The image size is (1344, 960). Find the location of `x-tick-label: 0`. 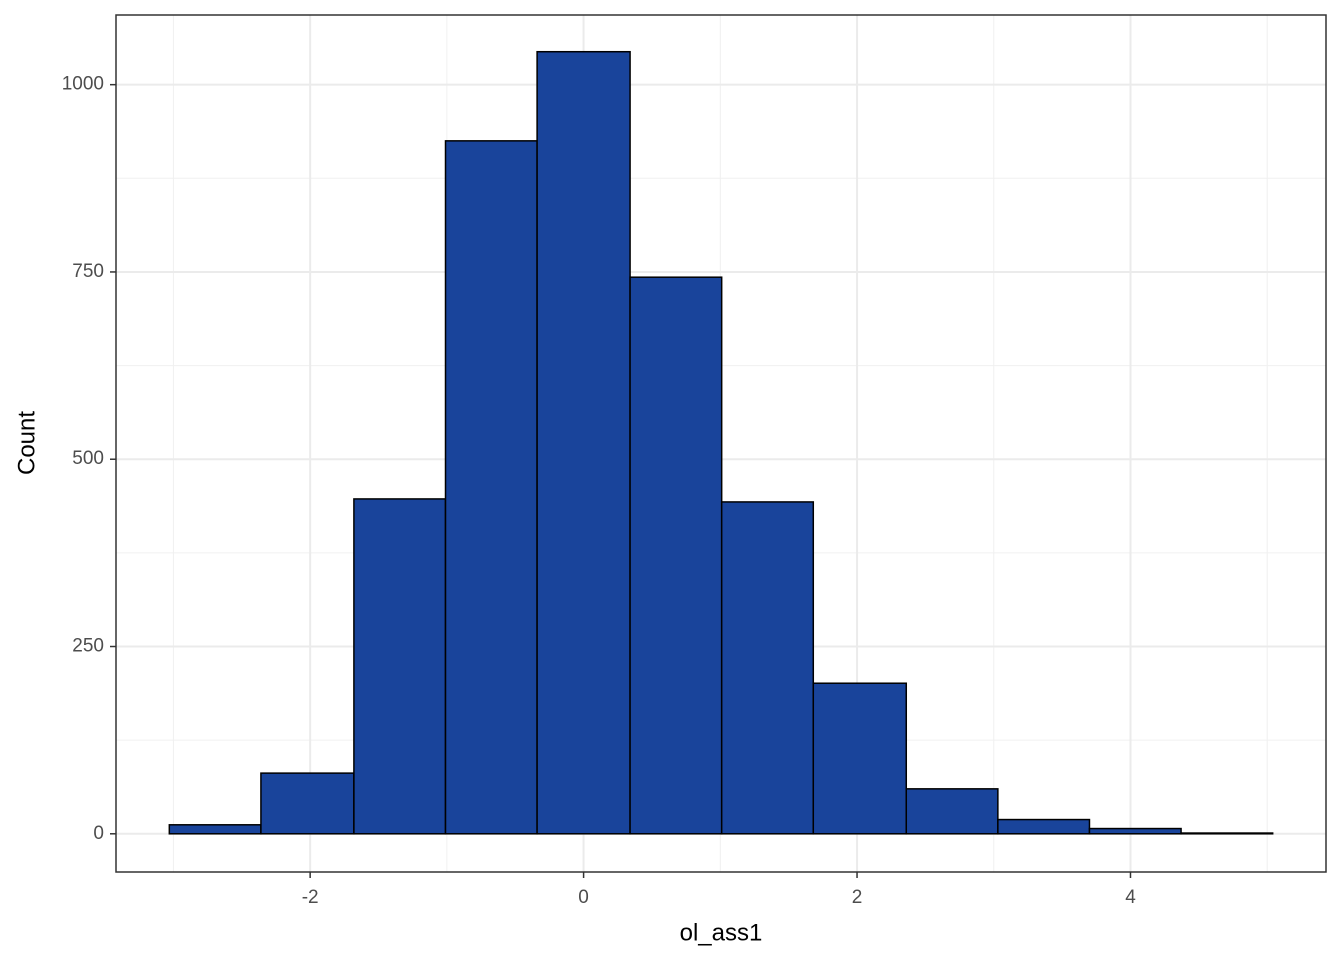

x-tick-label: 0 is located at coordinates (583, 897).